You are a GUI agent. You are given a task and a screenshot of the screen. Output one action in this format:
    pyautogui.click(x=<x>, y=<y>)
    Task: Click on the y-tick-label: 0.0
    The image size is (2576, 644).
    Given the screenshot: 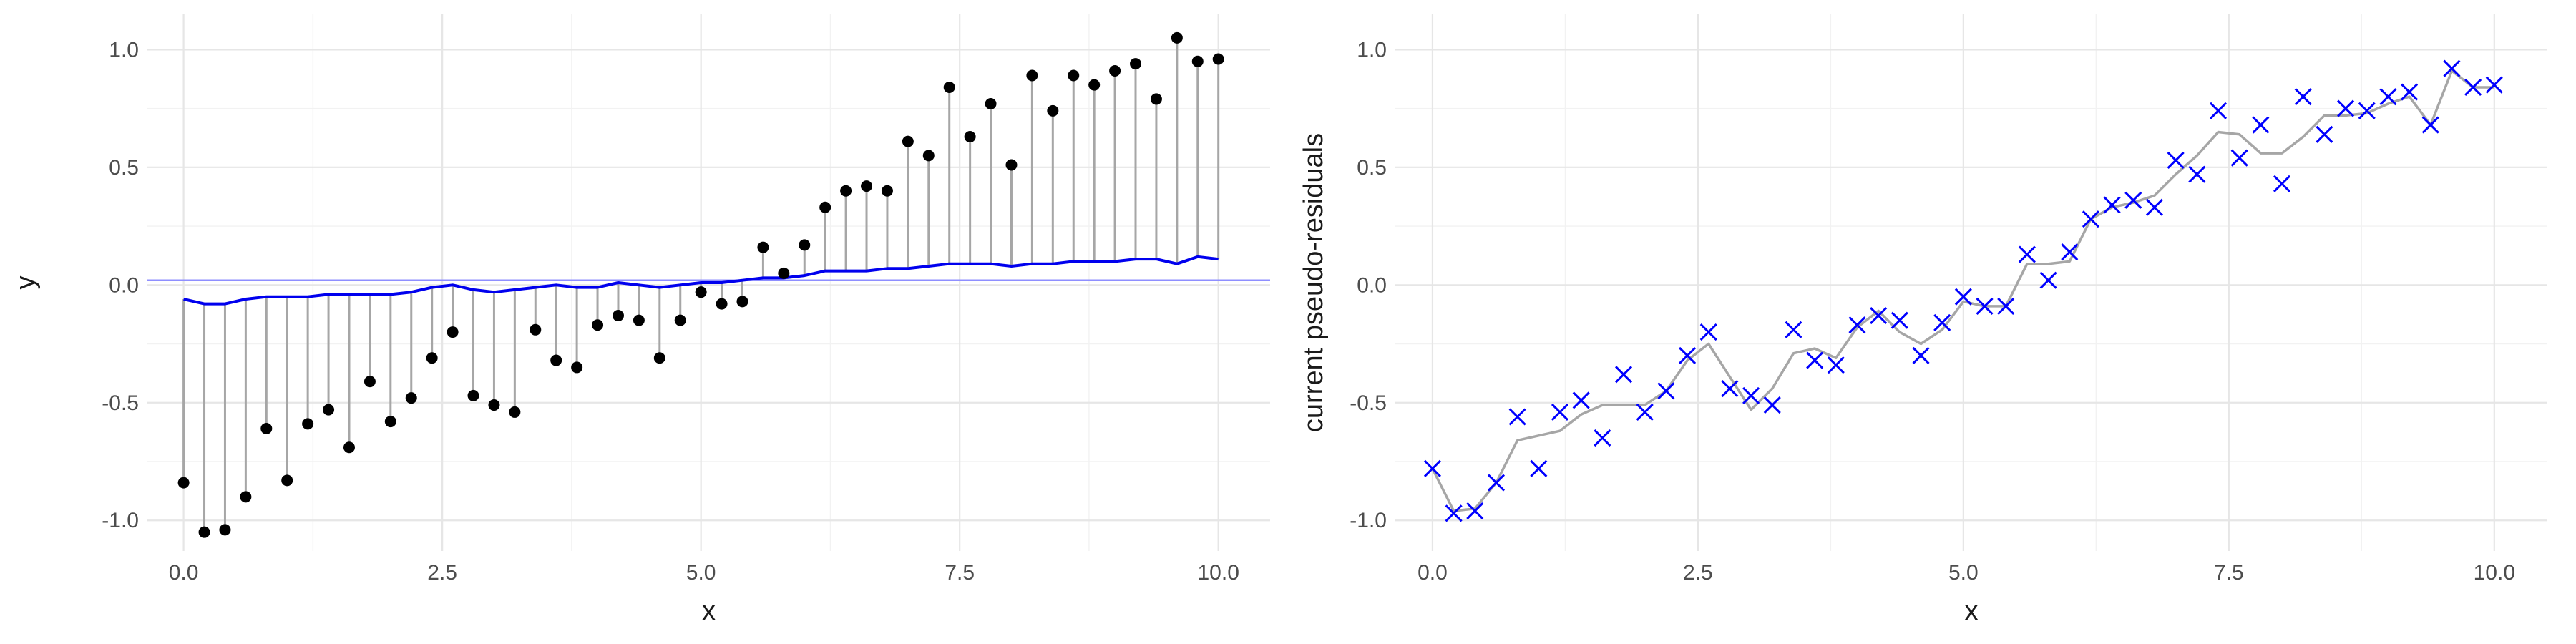 What is the action you would take?
    pyautogui.click(x=124, y=285)
    